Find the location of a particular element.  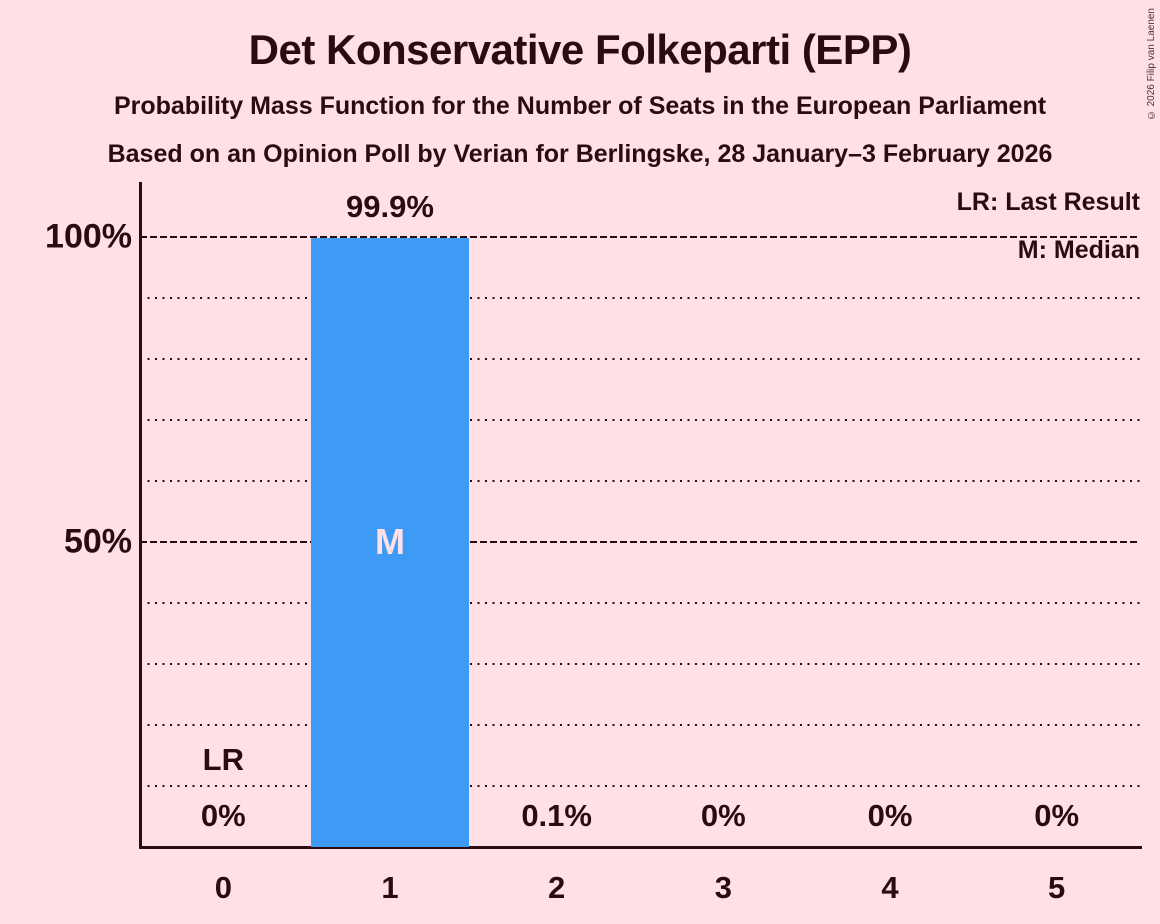

bar-value-label-seat-3: 0% is located at coordinates (723, 815).